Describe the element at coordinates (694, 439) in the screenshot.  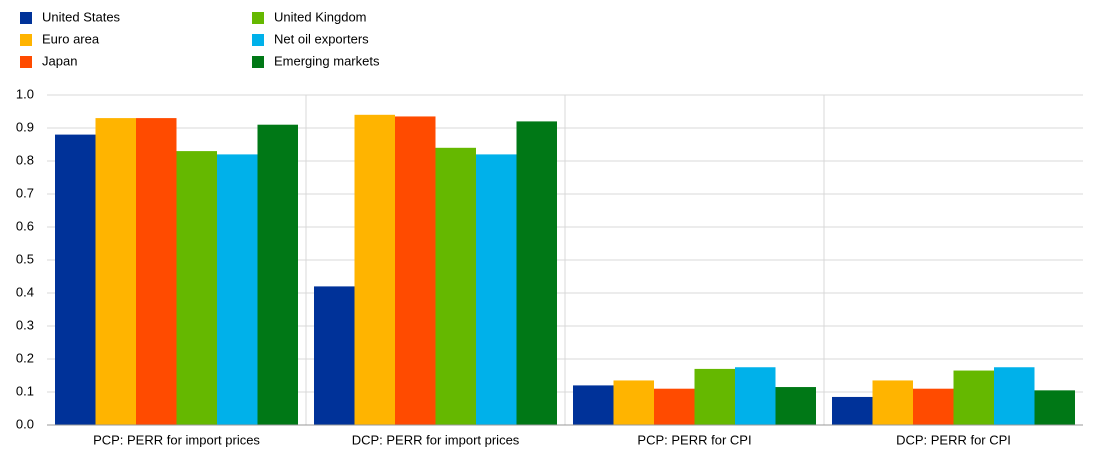
I see `x-tick-label: PCP: PERR for CPI` at that location.